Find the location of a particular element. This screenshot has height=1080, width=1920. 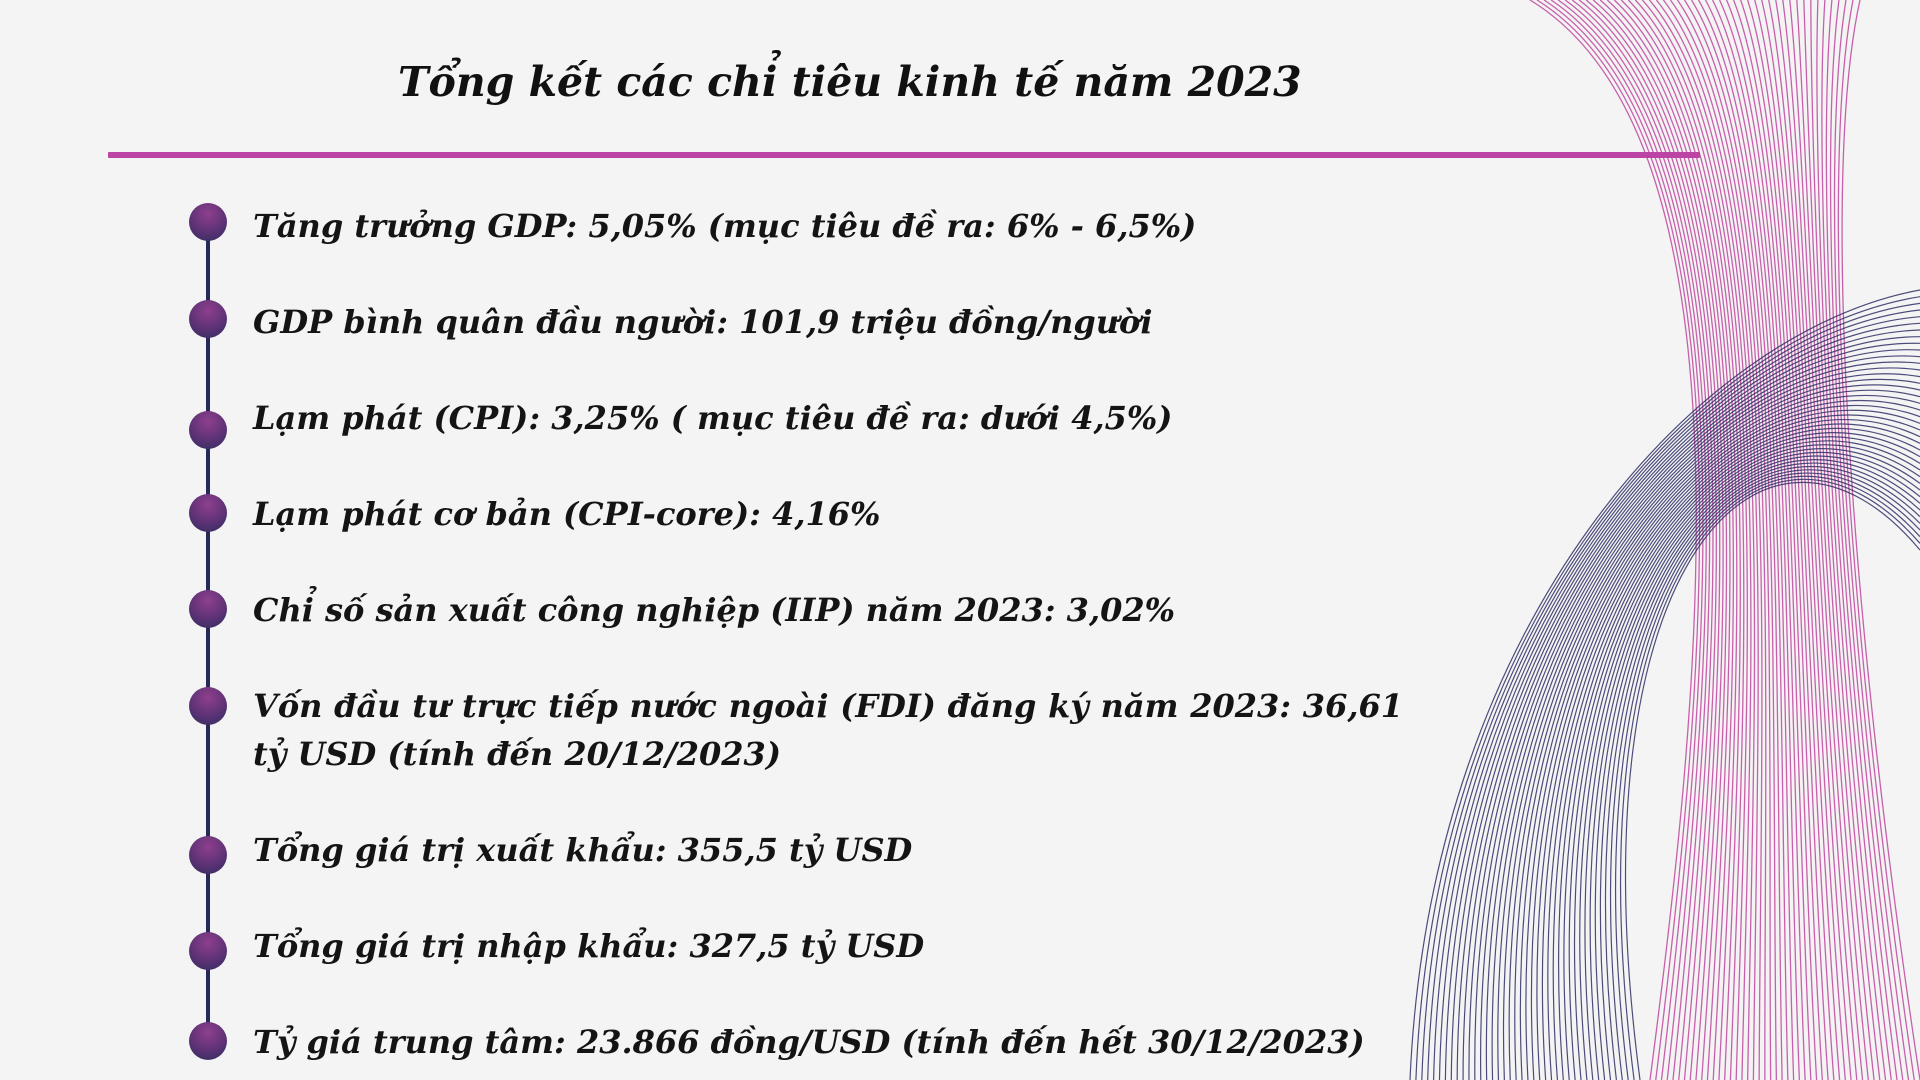

list-item-imports: Tổng giá trị nhập khẩu: 327,5 tỷ USD is located at coordinates (589, 946).